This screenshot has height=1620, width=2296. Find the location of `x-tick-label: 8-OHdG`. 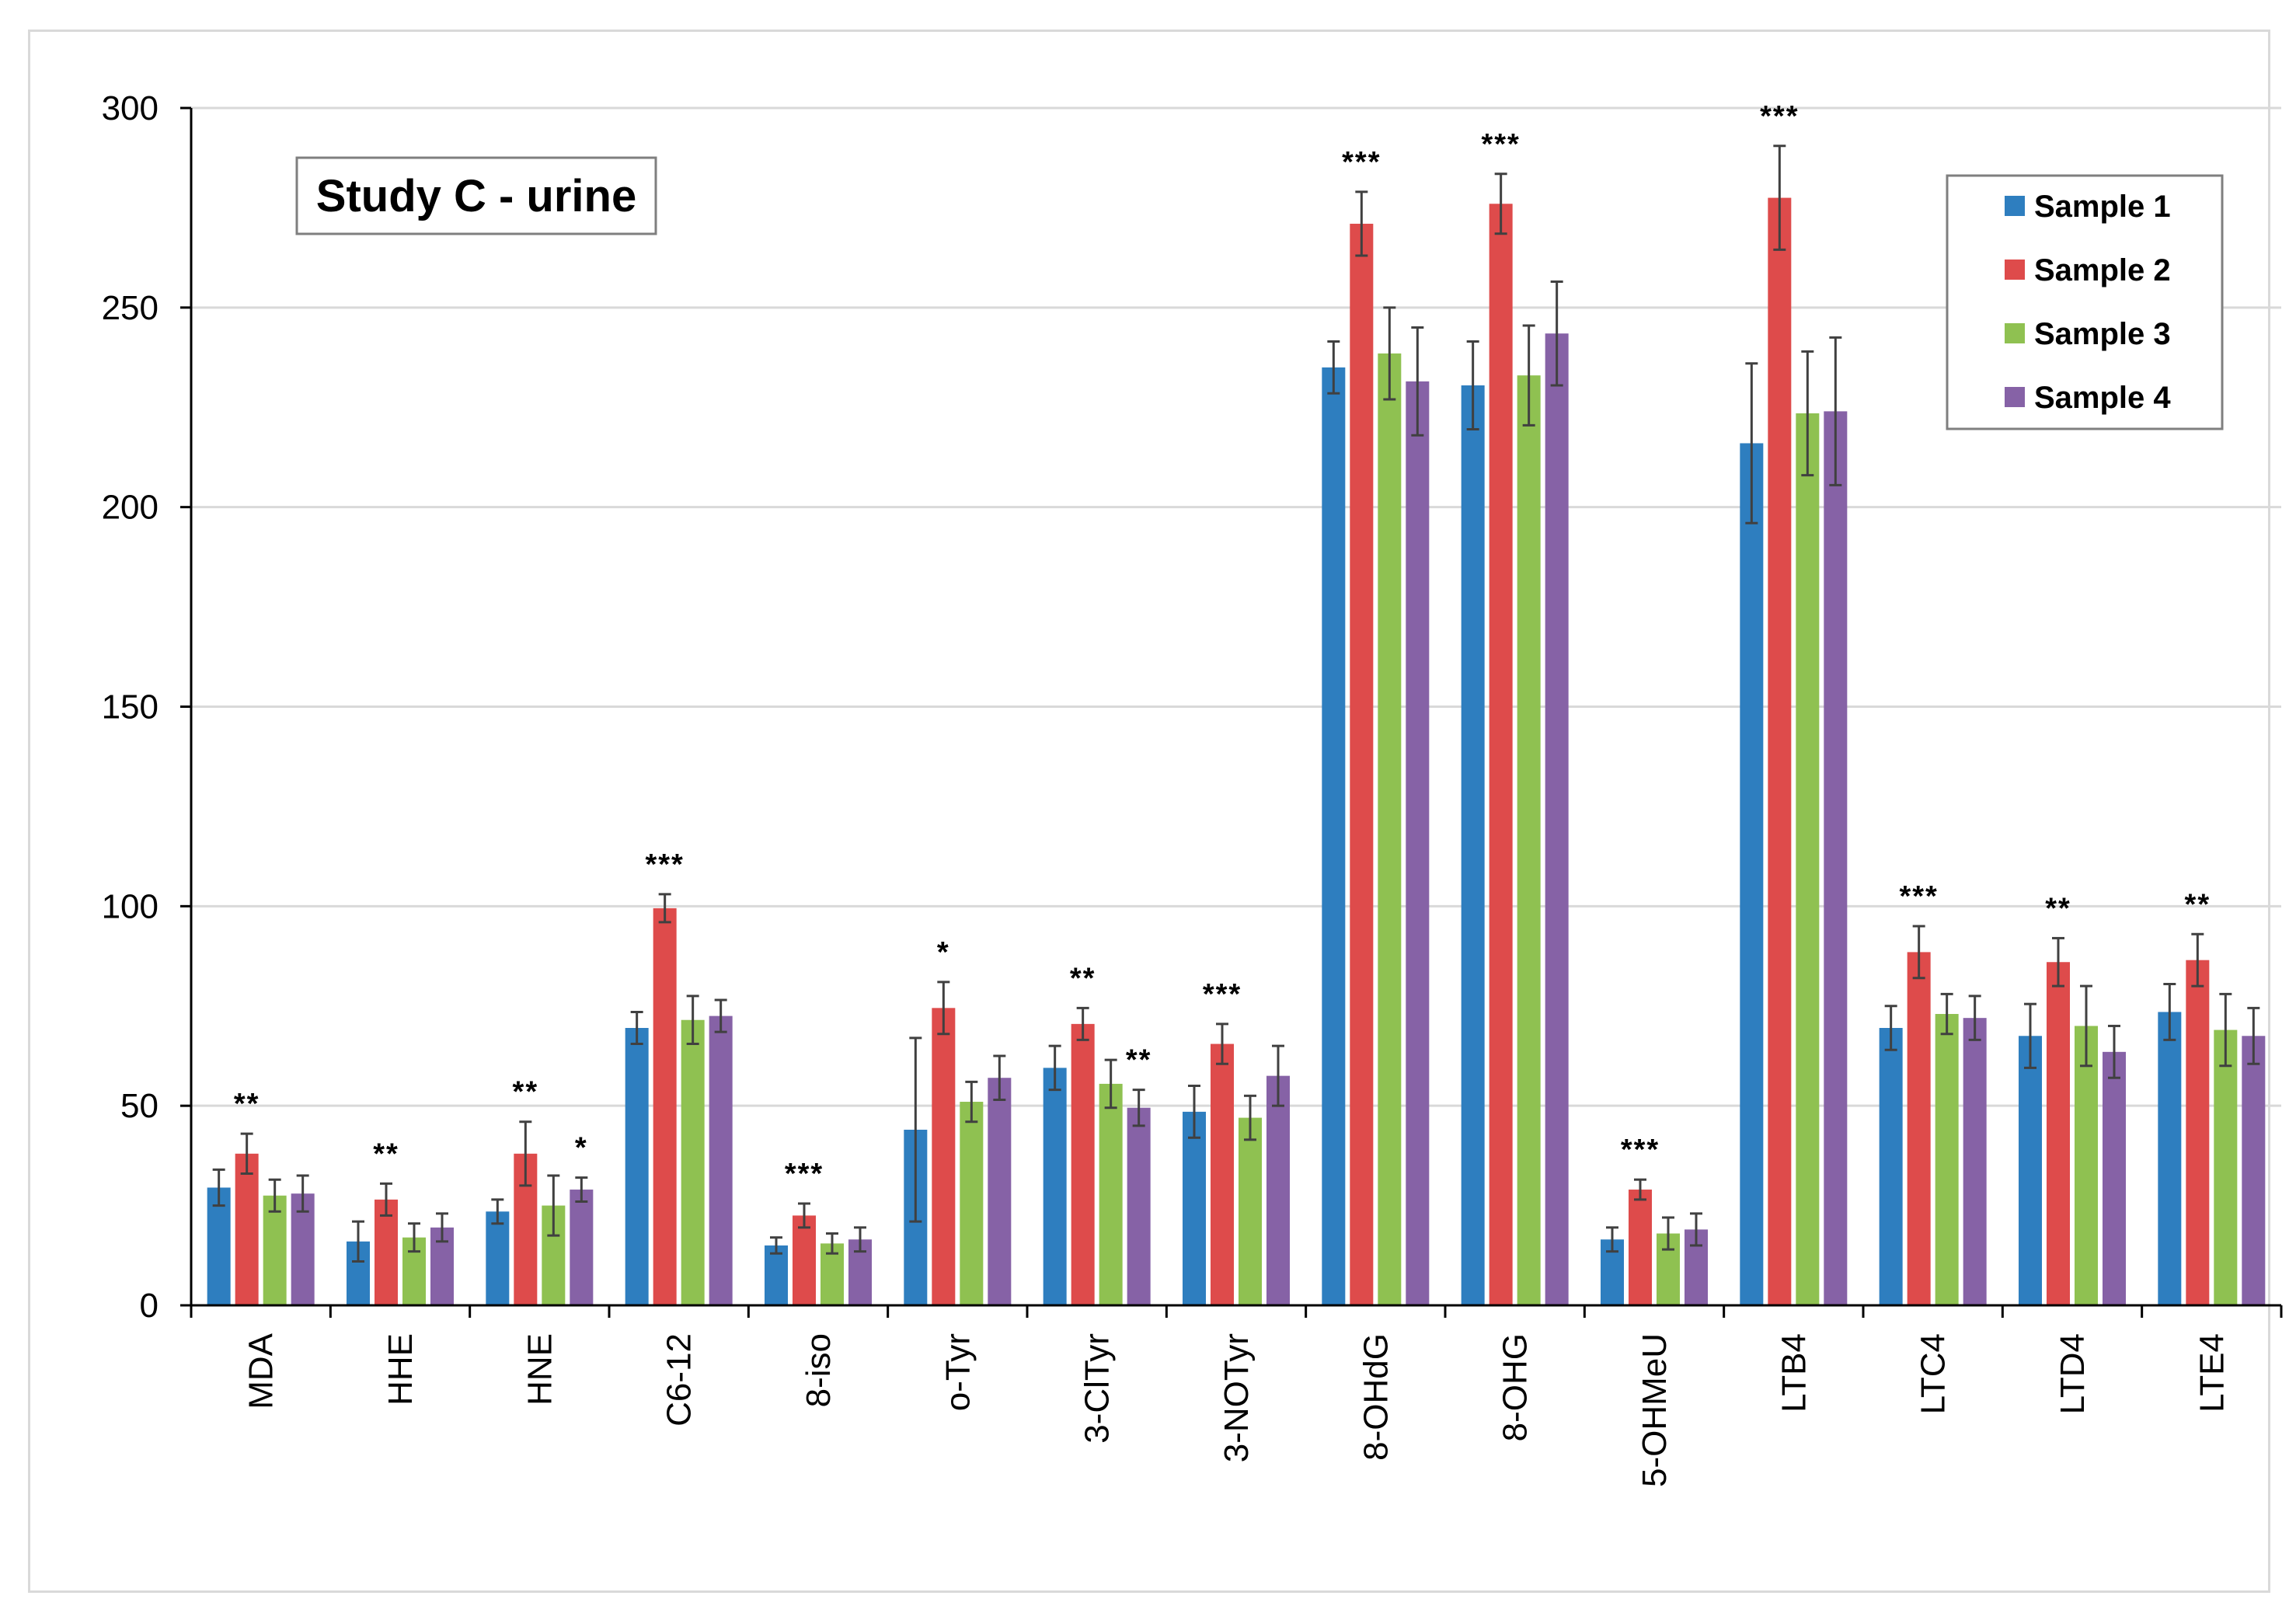

x-tick-label: 8-OHdG is located at coordinates (1376, 1397).